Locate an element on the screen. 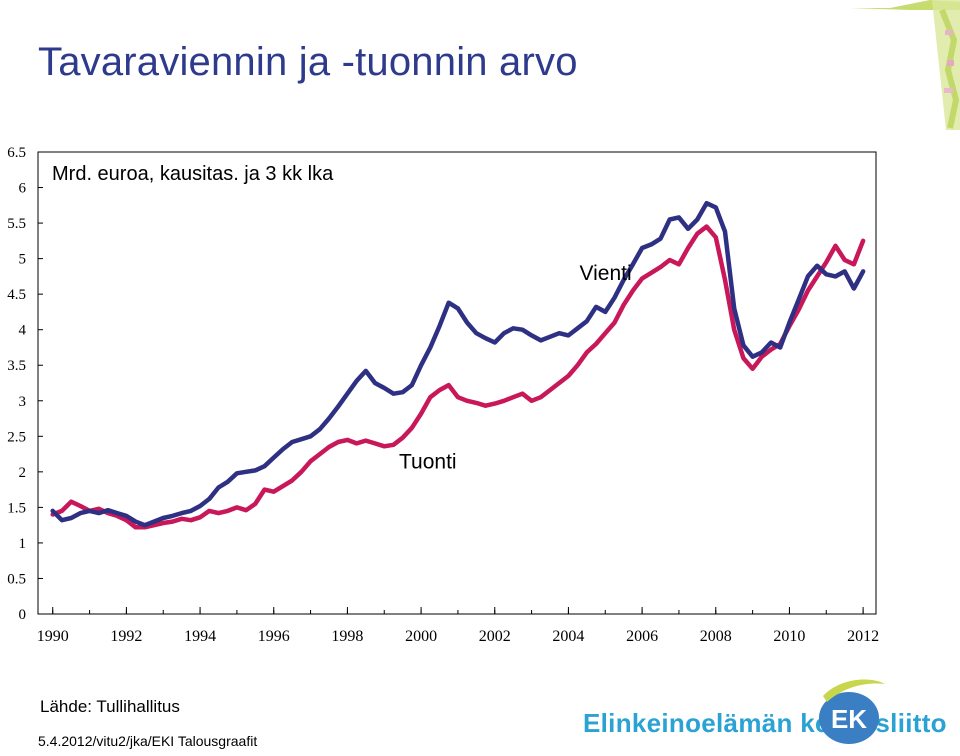 The height and width of the screenshot is (756, 960). x-tick-label: 1990 is located at coordinates (53, 636).